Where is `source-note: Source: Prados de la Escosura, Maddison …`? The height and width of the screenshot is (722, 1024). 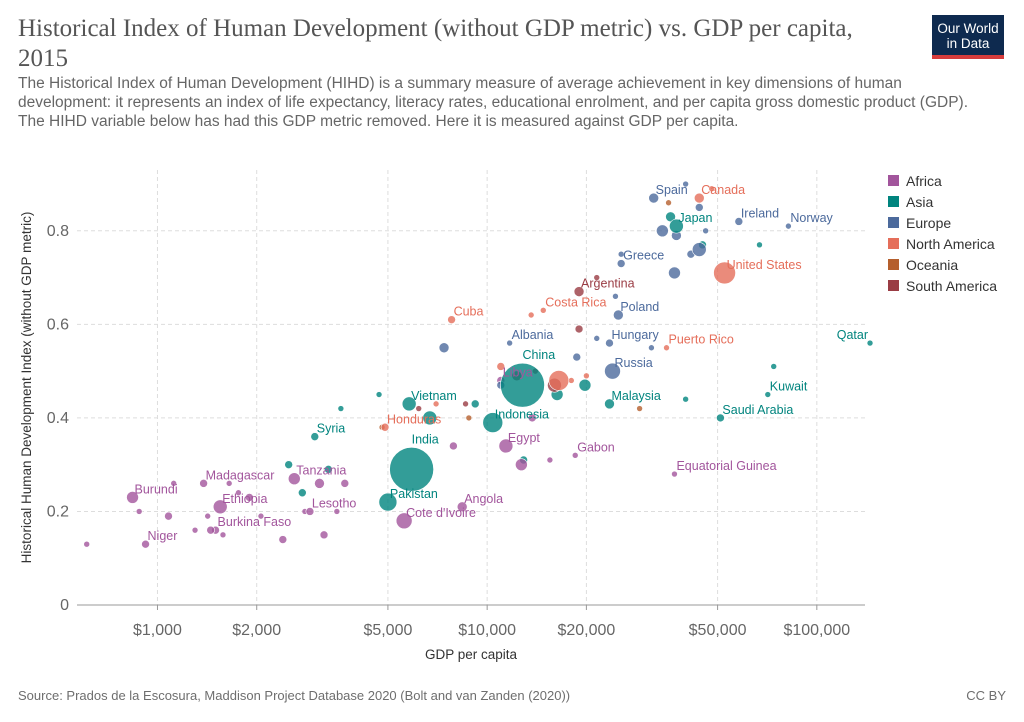
source-note: Source: Prados de la Escosura, Maddison … is located at coordinates (294, 695).